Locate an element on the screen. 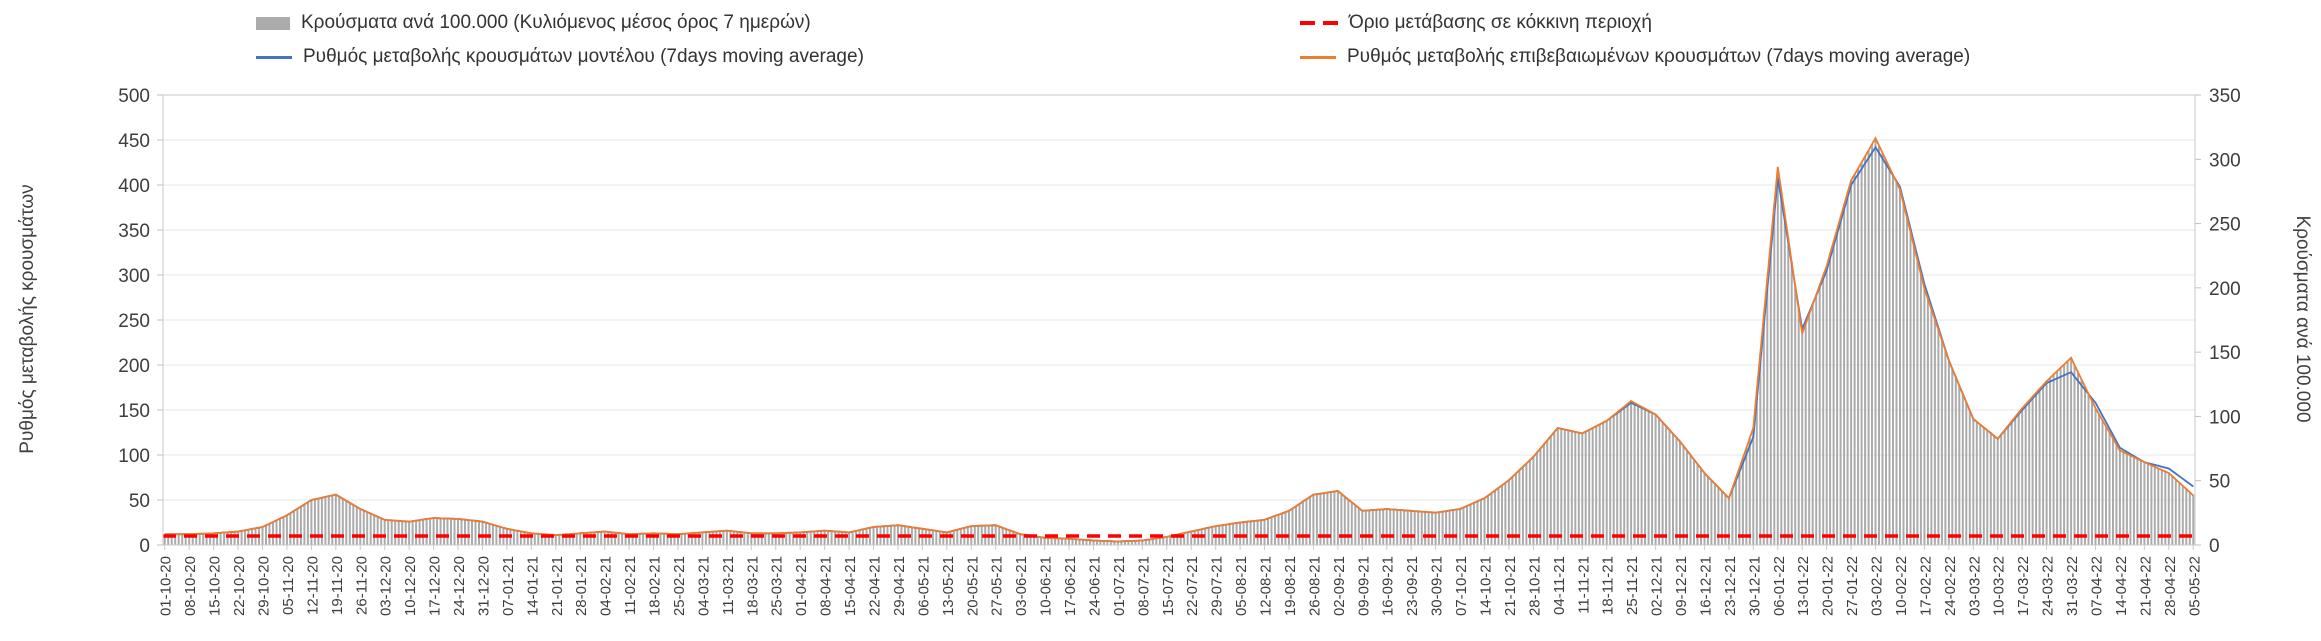  x-axis-label: 18-03-21 is located at coordinates (752, 586).